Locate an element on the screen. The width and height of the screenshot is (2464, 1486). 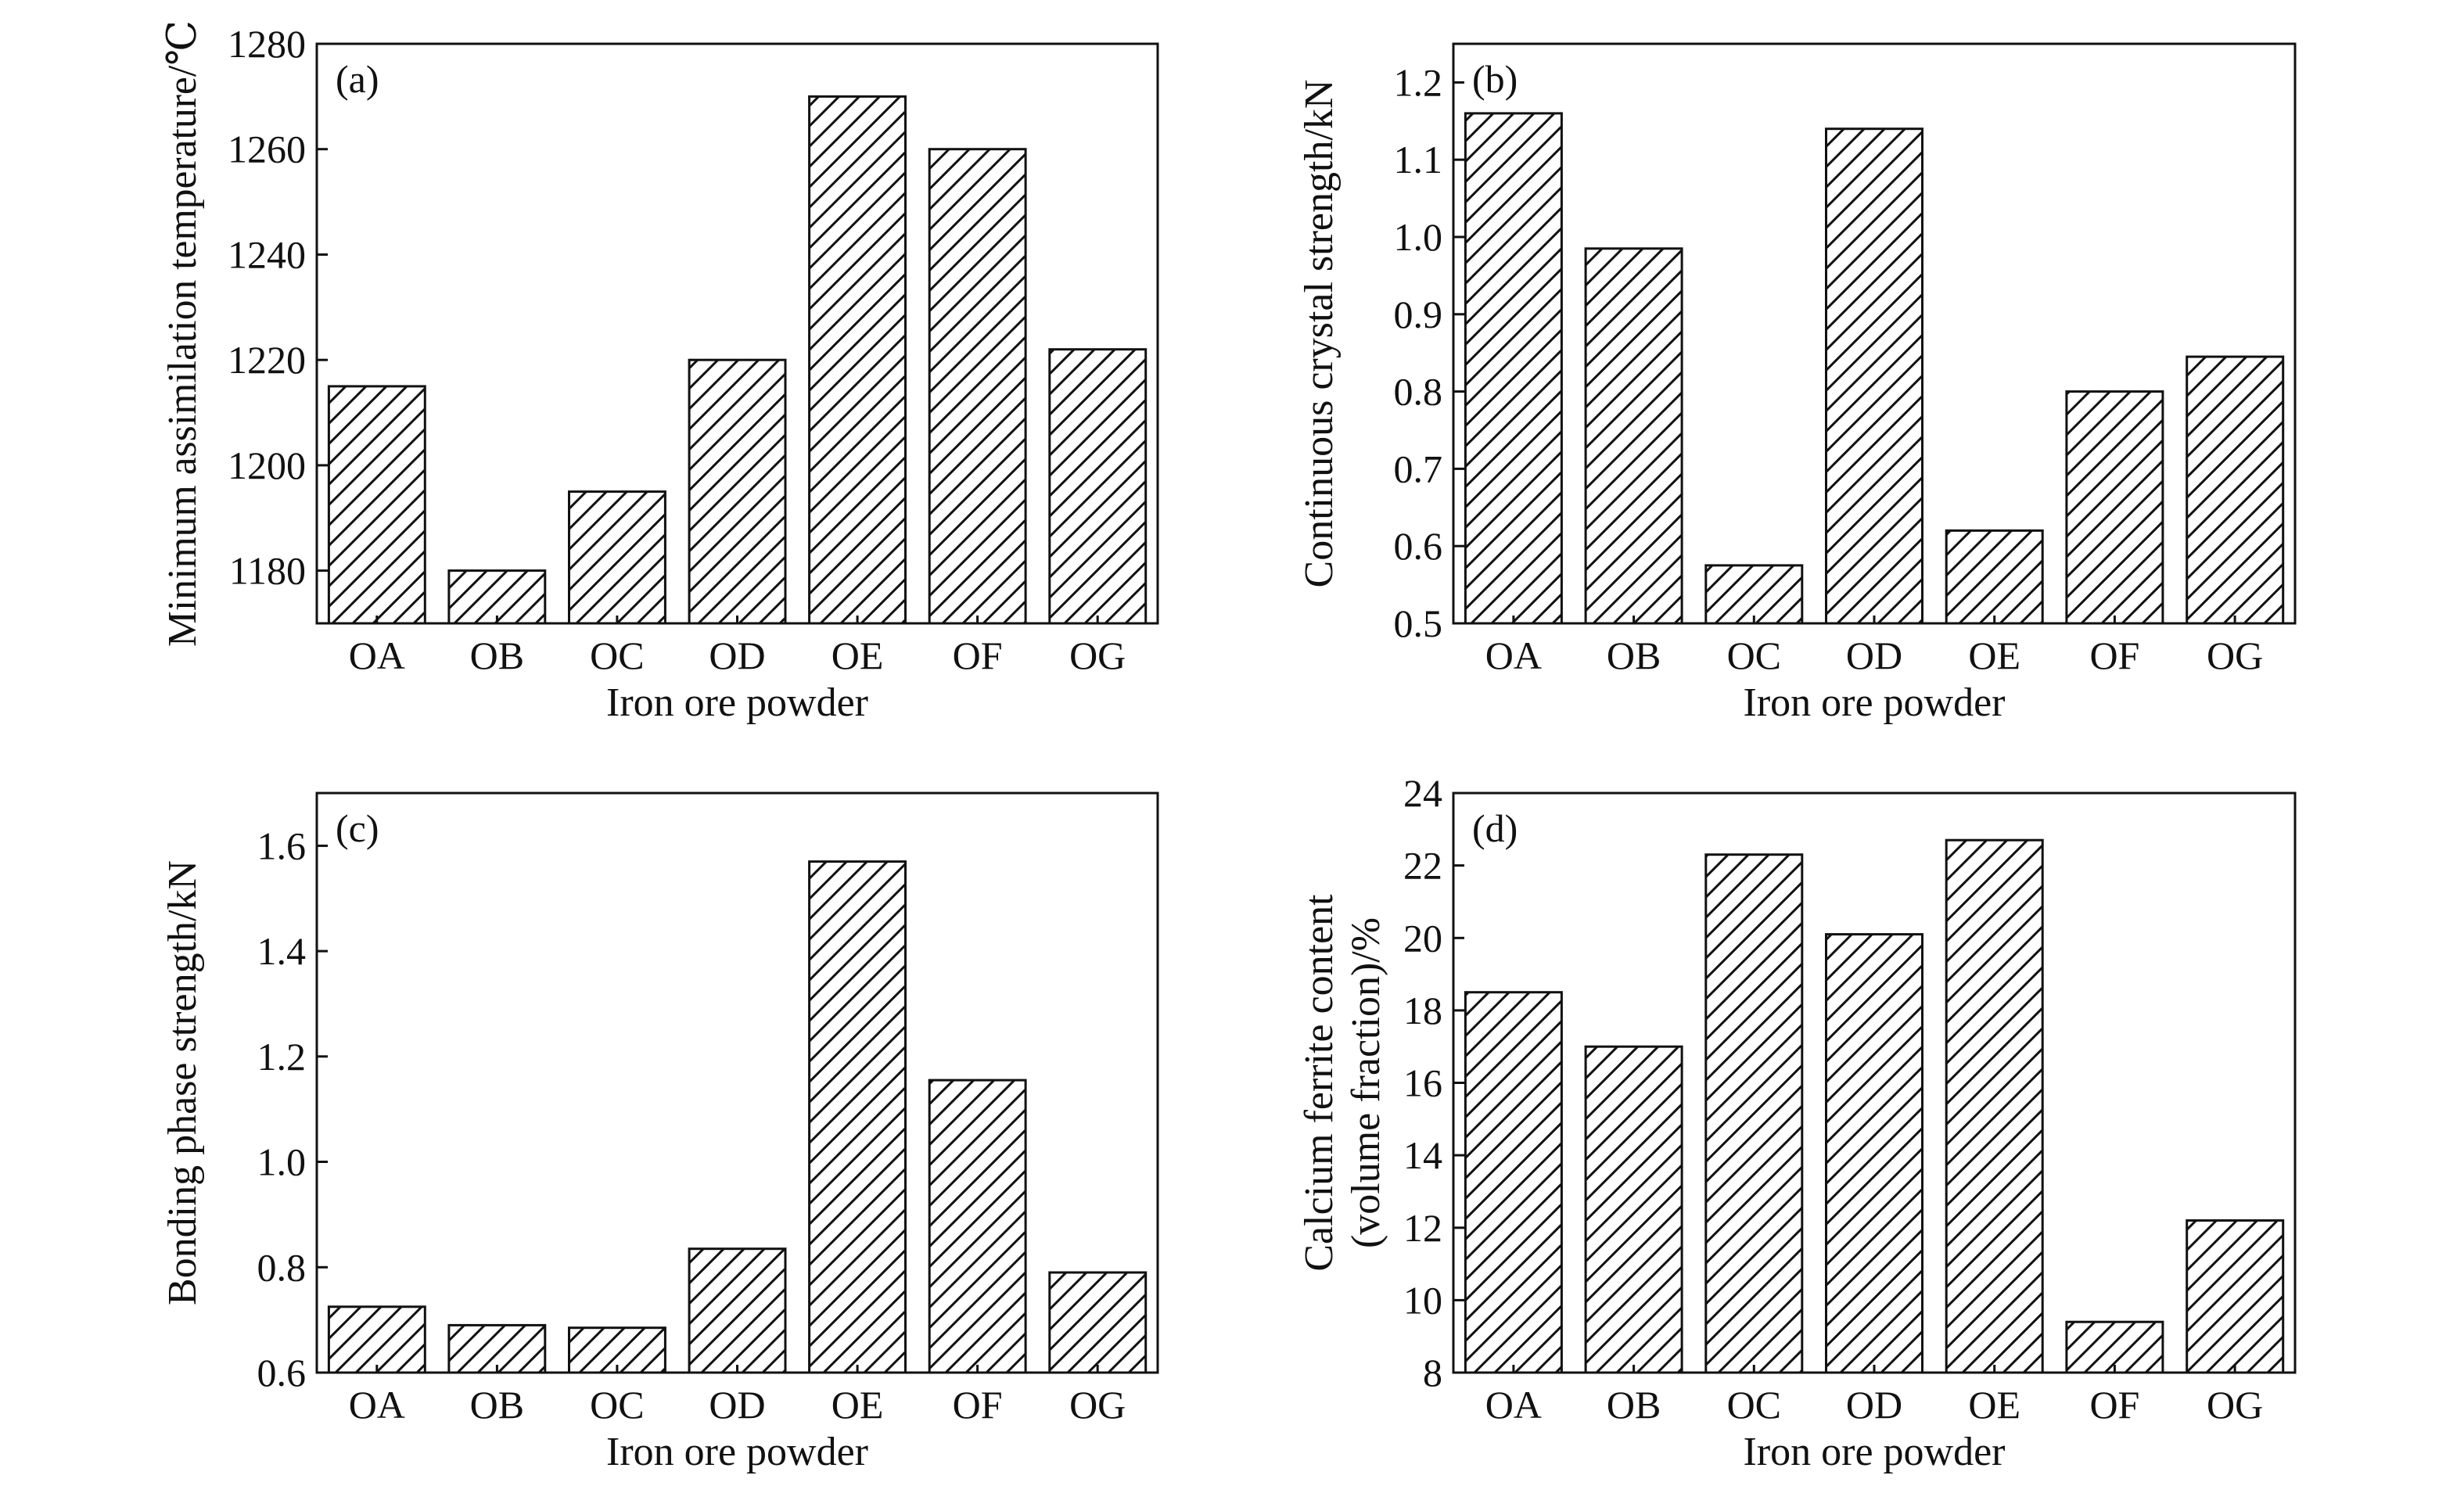
x-axis-title-b: Iron ore powder is located at coordinates (1875, 702).